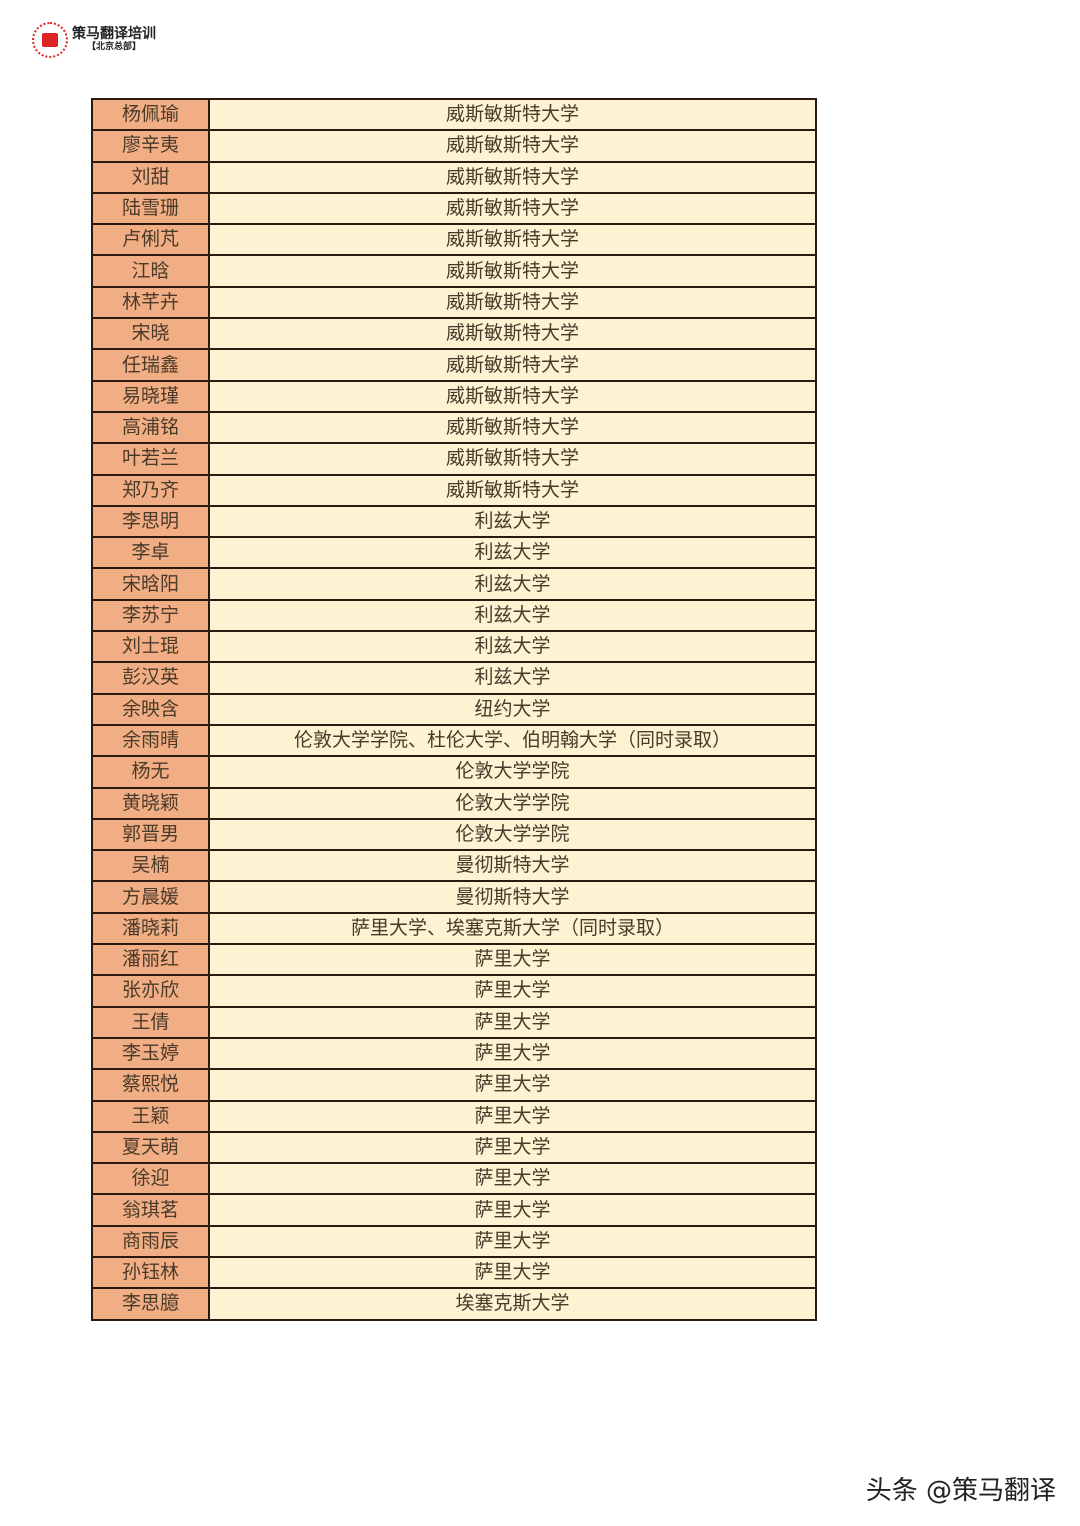 This screenshot has height=1526, width=1080. Describe the element at coordinates (454, 1053) in the screenshot. I see `table-row: 李玉婷 萨里大学` at that location.